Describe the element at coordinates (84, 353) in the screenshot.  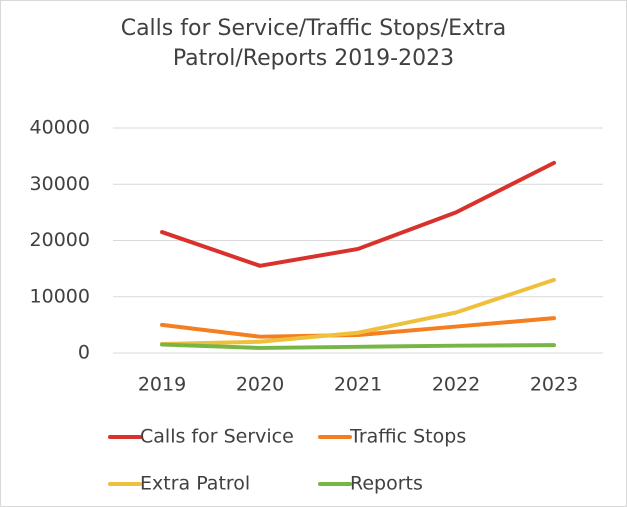
I see `y-tick-label: 0` at that location.